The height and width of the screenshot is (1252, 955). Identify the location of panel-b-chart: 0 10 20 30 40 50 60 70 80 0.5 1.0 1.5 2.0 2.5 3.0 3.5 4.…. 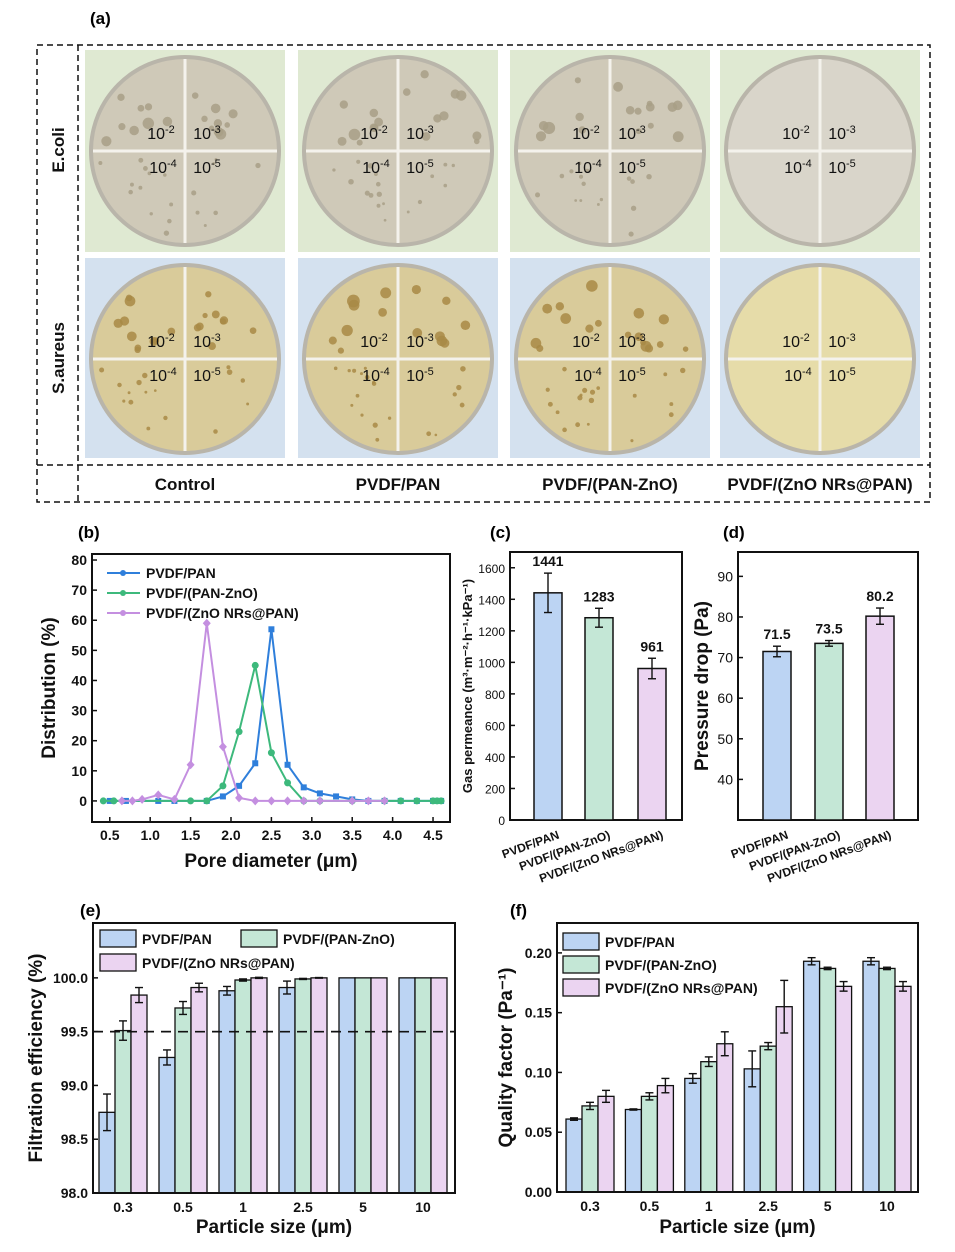
(245, 712).